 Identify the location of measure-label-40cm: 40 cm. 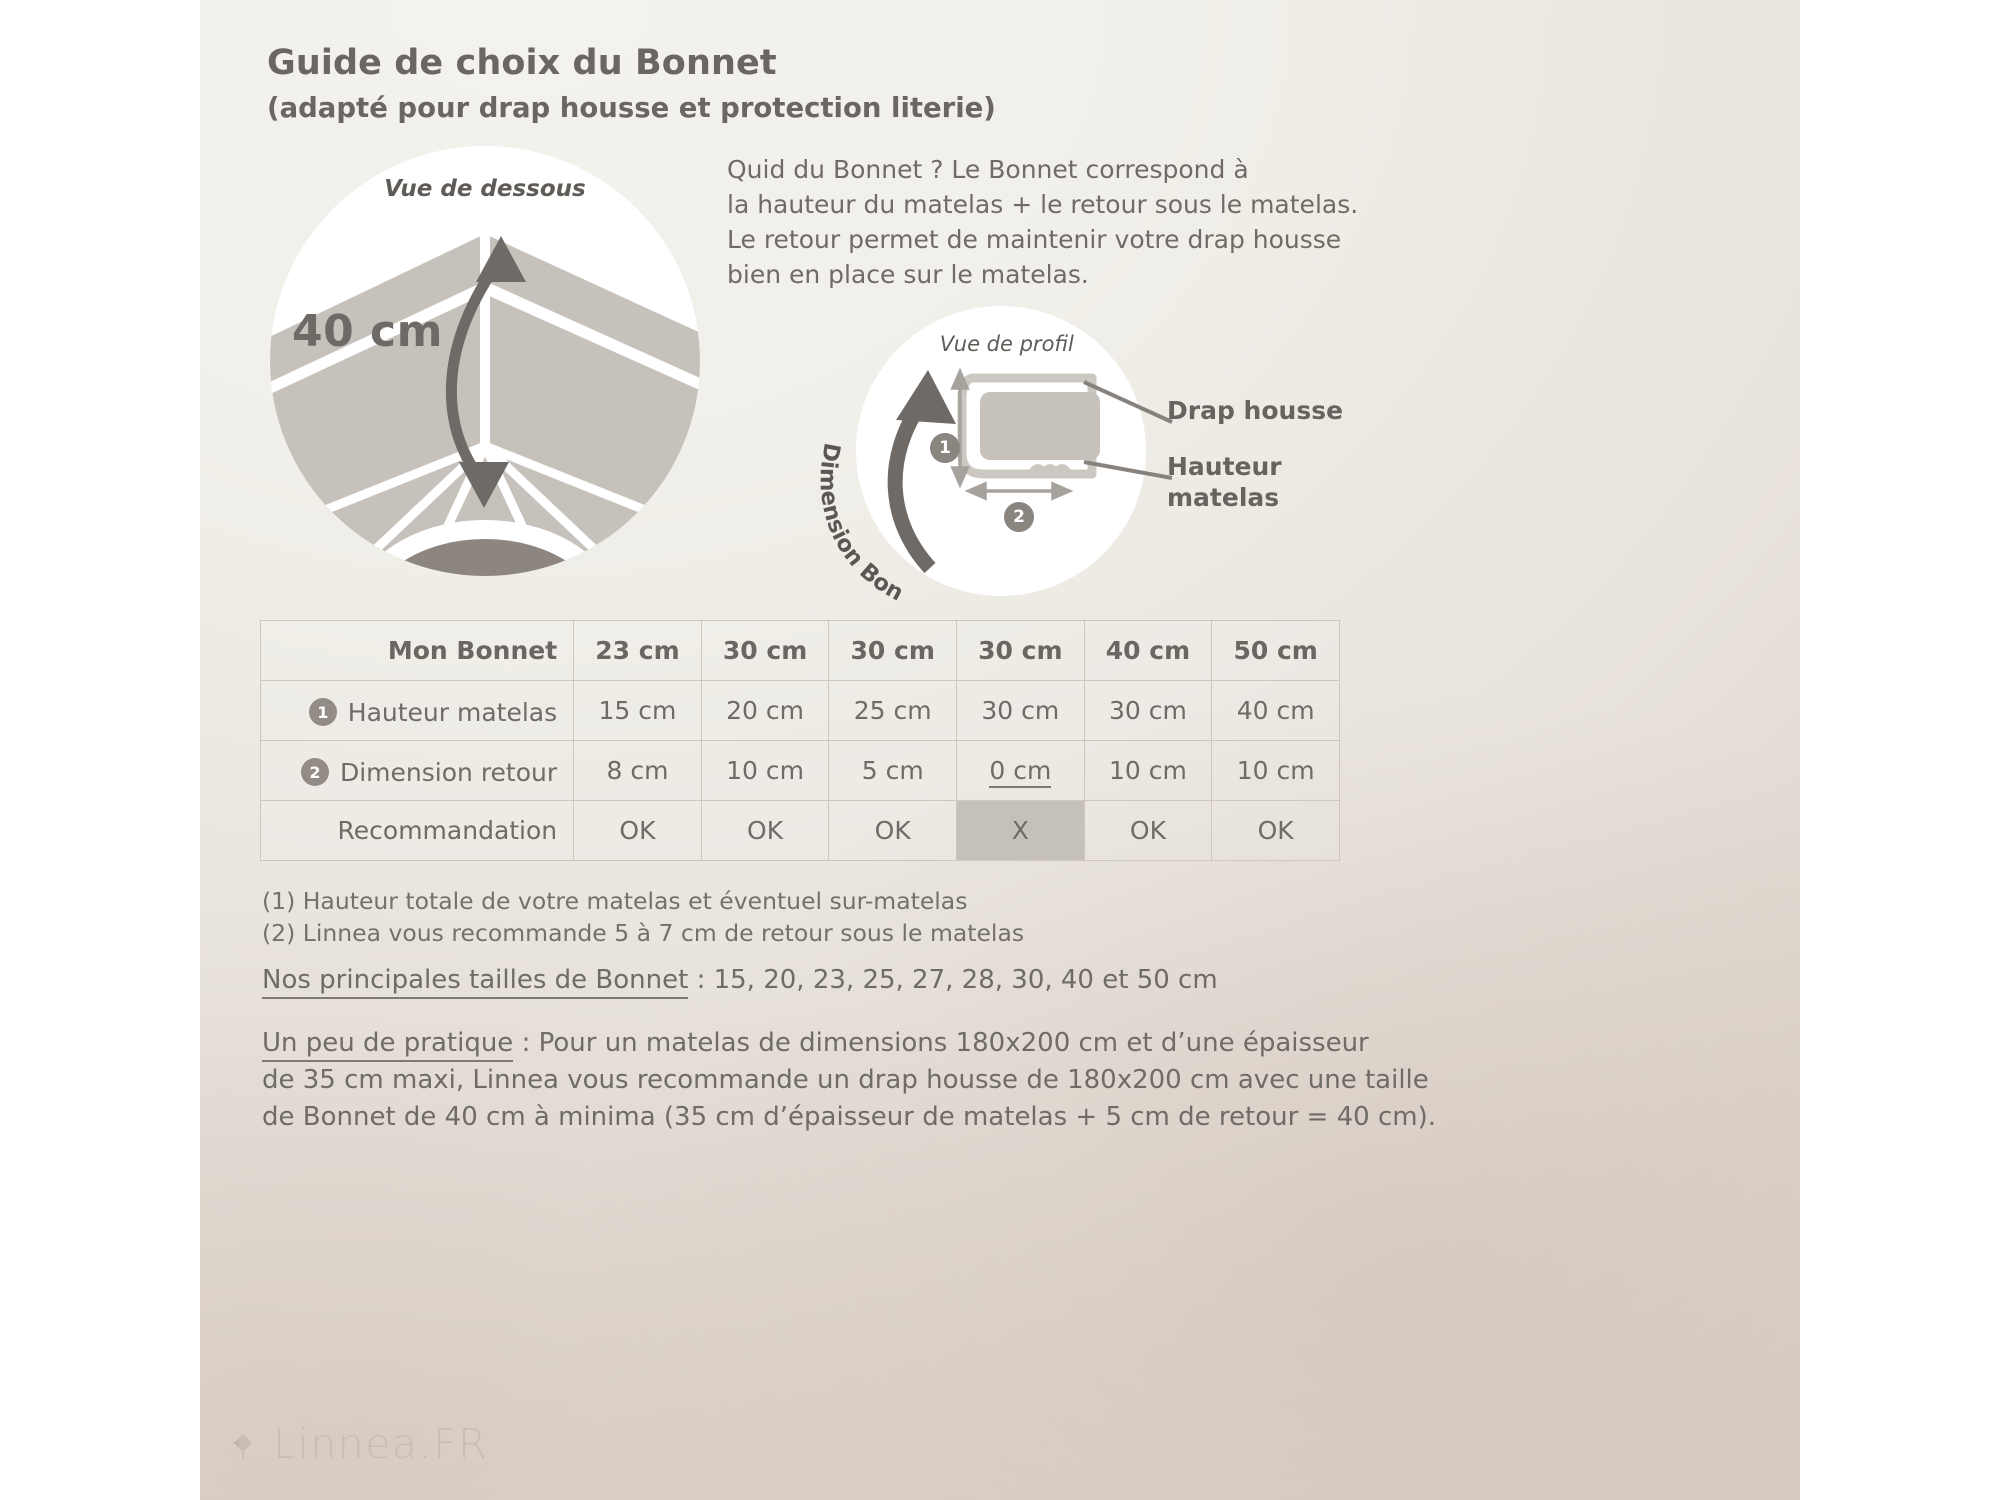
(367, 331).